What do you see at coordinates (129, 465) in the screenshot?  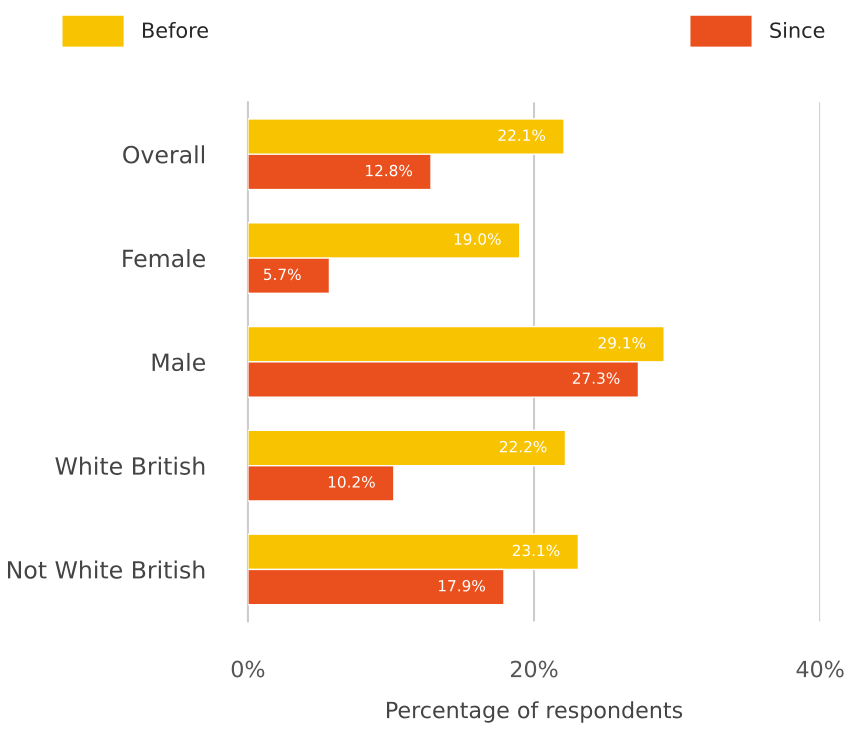 I see `y-tick-label: White British` at bounding box center [129, 465].